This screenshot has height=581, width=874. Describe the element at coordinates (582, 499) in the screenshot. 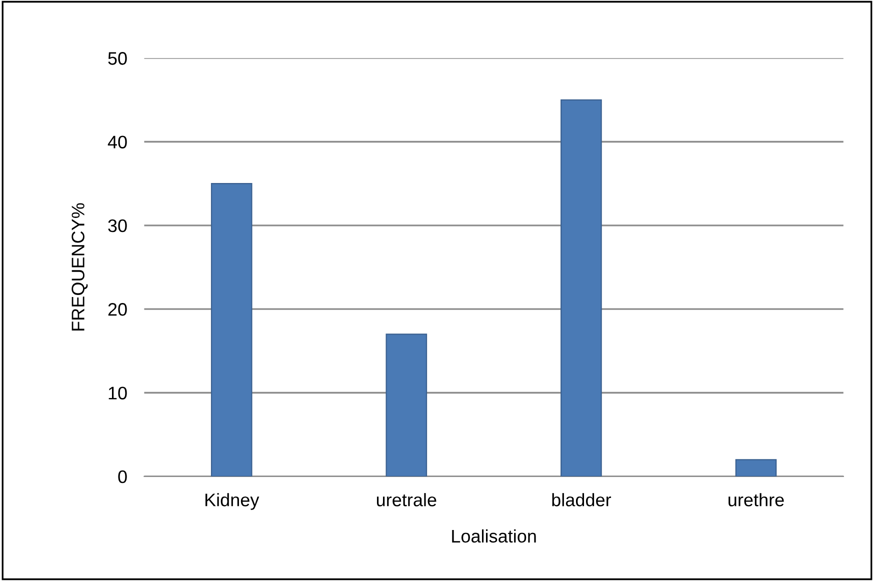

I see `x-tick-label: bladder` at that location.